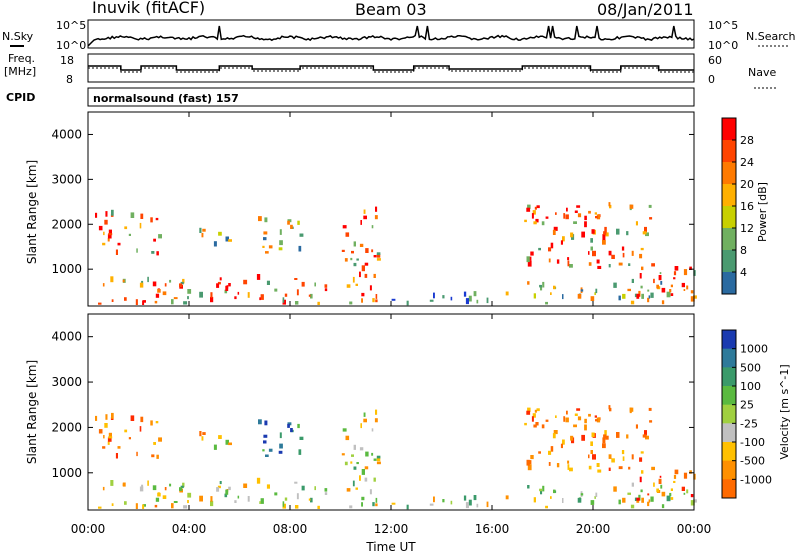 This screenshot has width=800, height=554. Describe the element at coordinates (749, 423) in the screenshot. I see `colorbar-tick-label: -25` at that location.